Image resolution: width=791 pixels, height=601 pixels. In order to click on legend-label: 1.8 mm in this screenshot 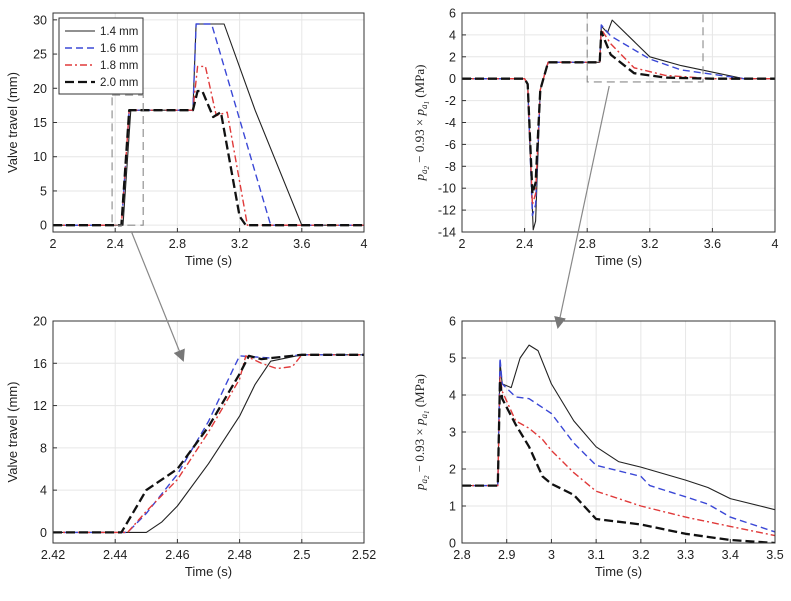, I will do `click(119, 66)`.